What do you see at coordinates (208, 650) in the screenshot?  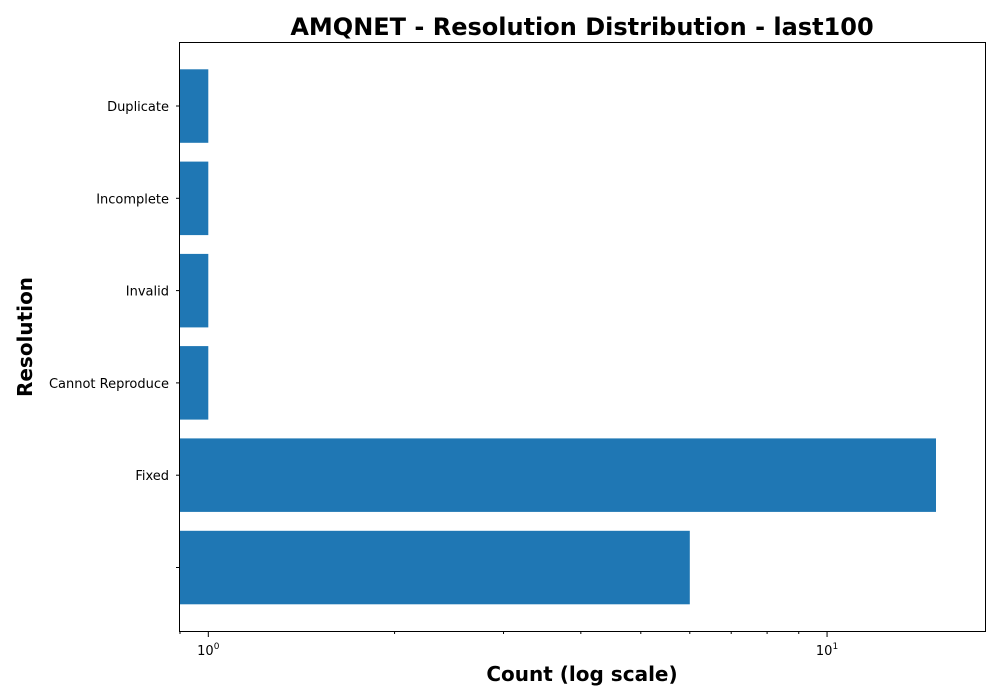 I see `x-tick-label-0: 100` at bounding box center [208, 650].